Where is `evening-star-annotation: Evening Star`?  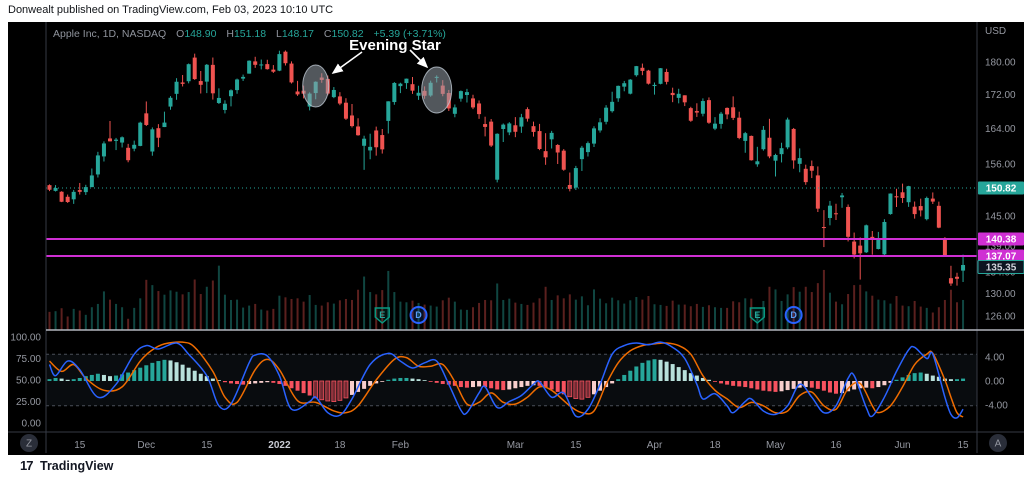 evening-star-annotation: Evening Star is located at coordinates (386, 55).